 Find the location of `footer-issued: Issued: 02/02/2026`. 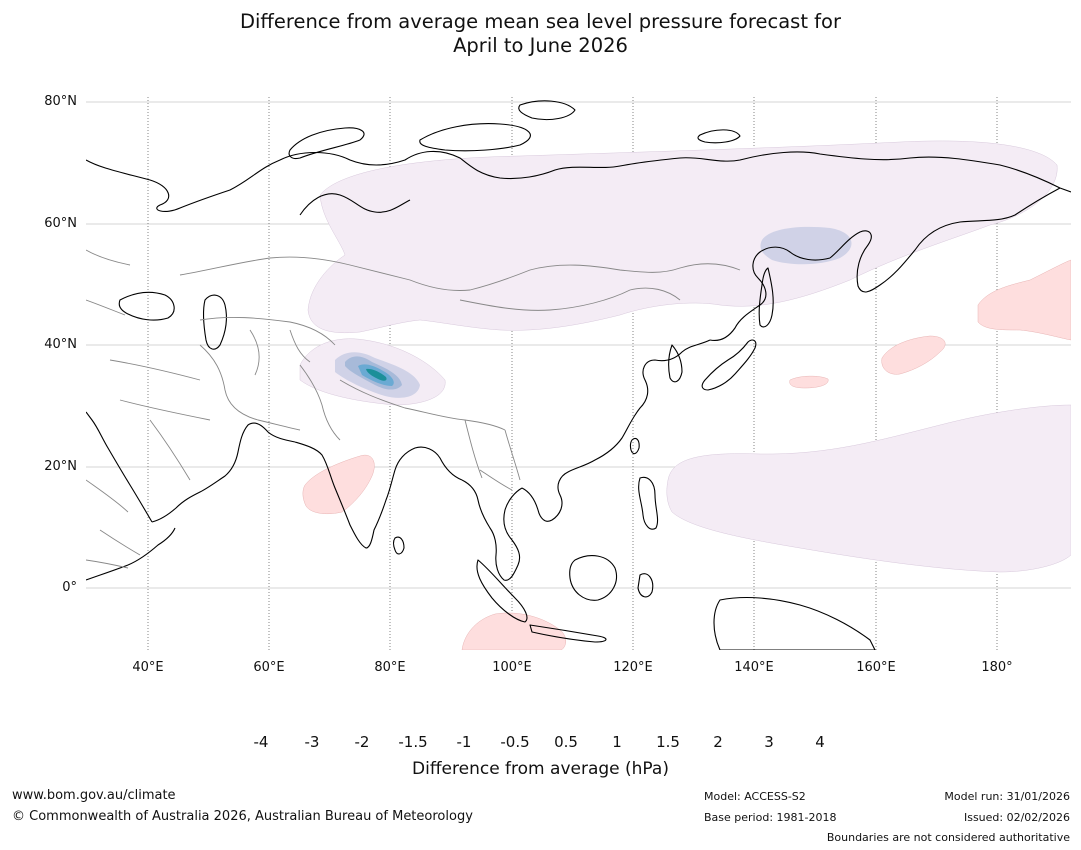

footer-issued: Issued: 02/02/2026 is located at coordinates (1016, 817).